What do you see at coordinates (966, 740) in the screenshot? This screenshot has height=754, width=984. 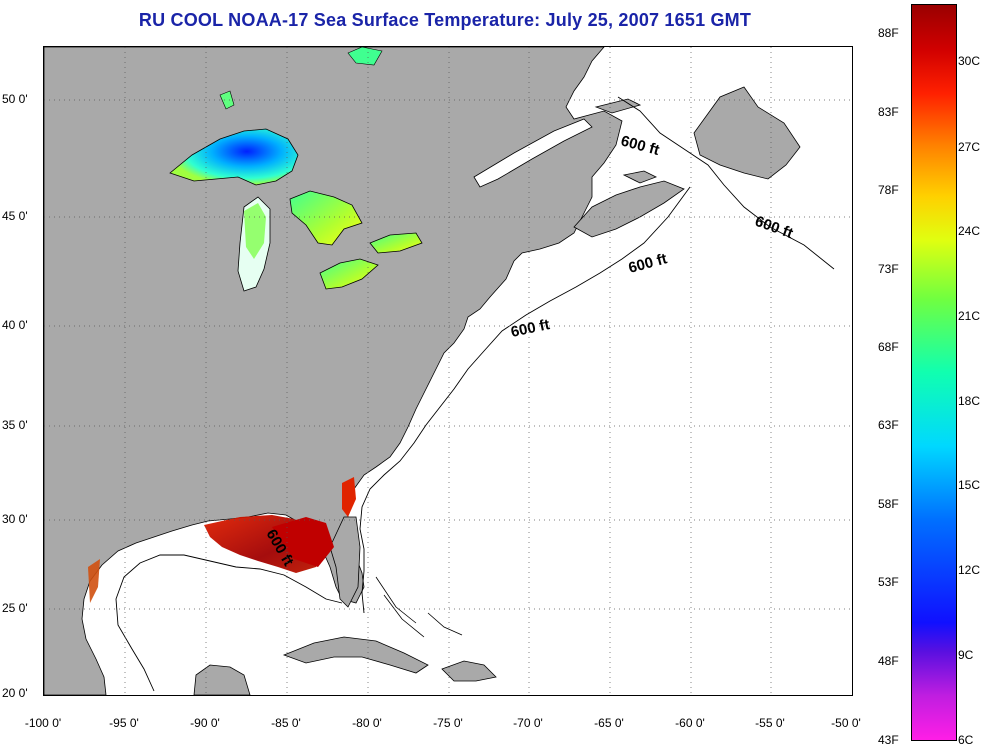 I see `colorbar-c-6: 6C` at bounding box center [966, 740].